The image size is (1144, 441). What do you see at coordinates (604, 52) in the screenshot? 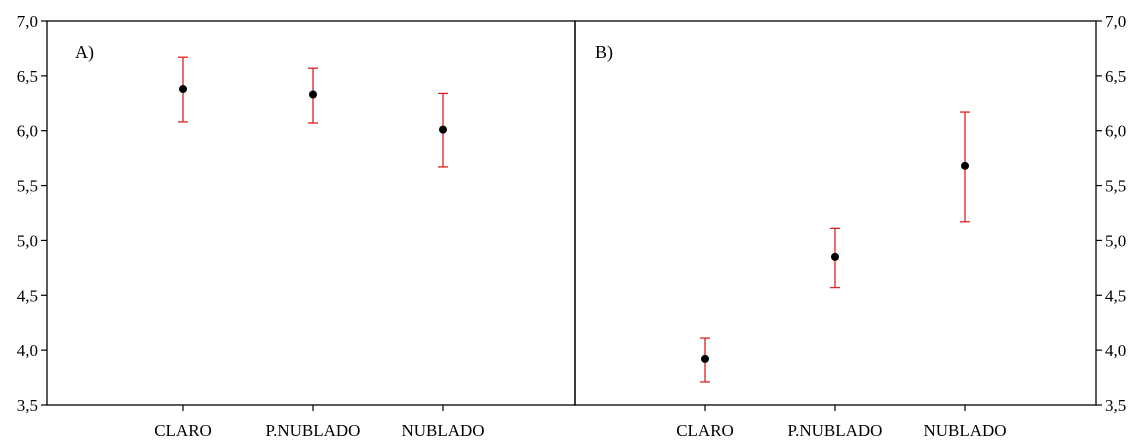
I see `panel-label: B)` at bounding box center [604, 52].